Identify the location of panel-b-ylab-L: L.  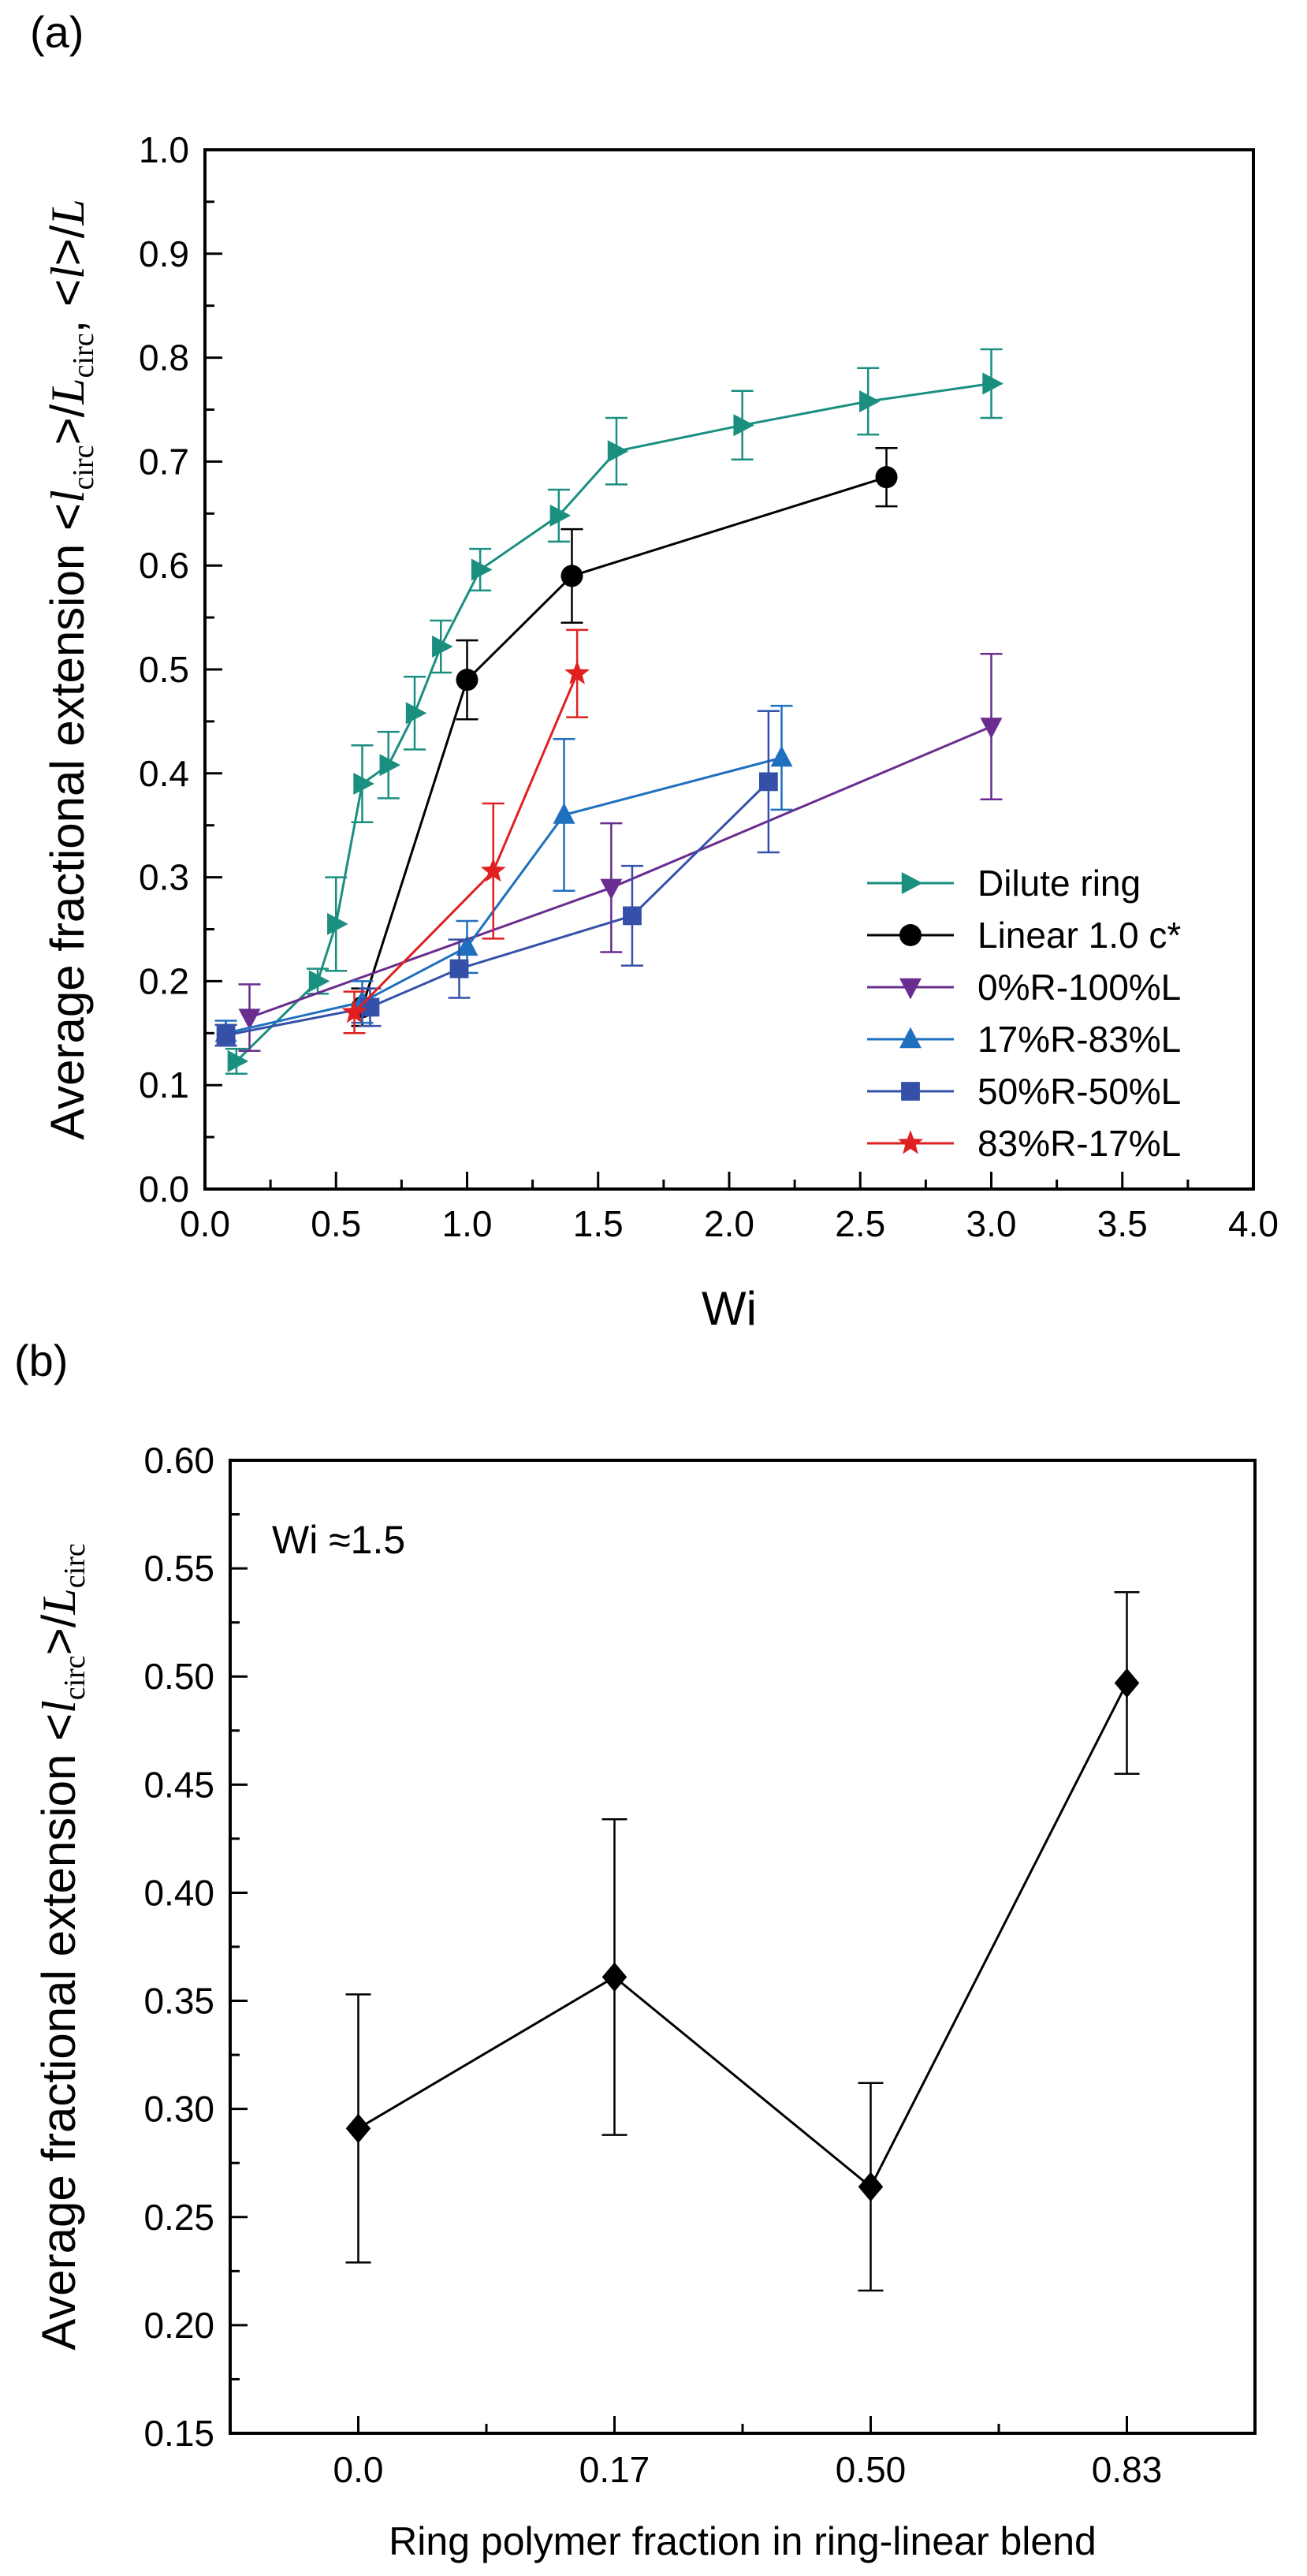
(59, 1602).